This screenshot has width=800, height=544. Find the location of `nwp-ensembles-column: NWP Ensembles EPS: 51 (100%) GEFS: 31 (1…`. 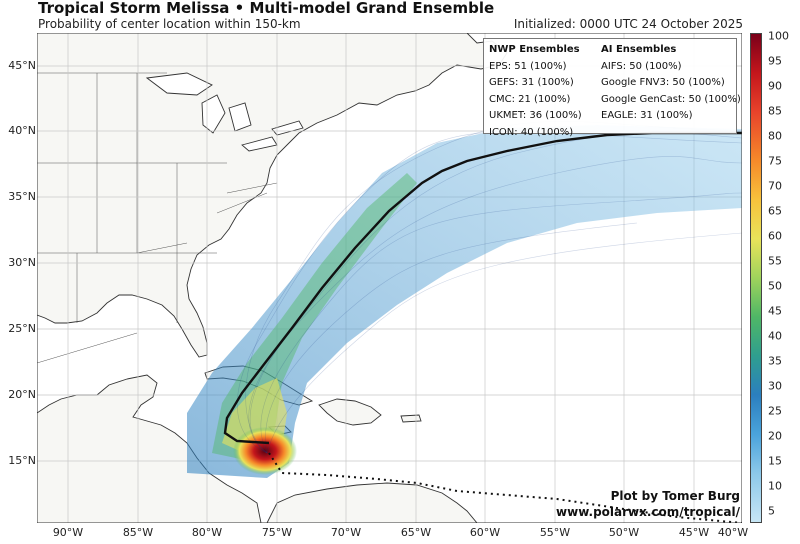

nwp-ensembles-column: NWP Ensembles EPS: 51 (100%) GEFS: 31 (1… is located at coordinates (535, 91).